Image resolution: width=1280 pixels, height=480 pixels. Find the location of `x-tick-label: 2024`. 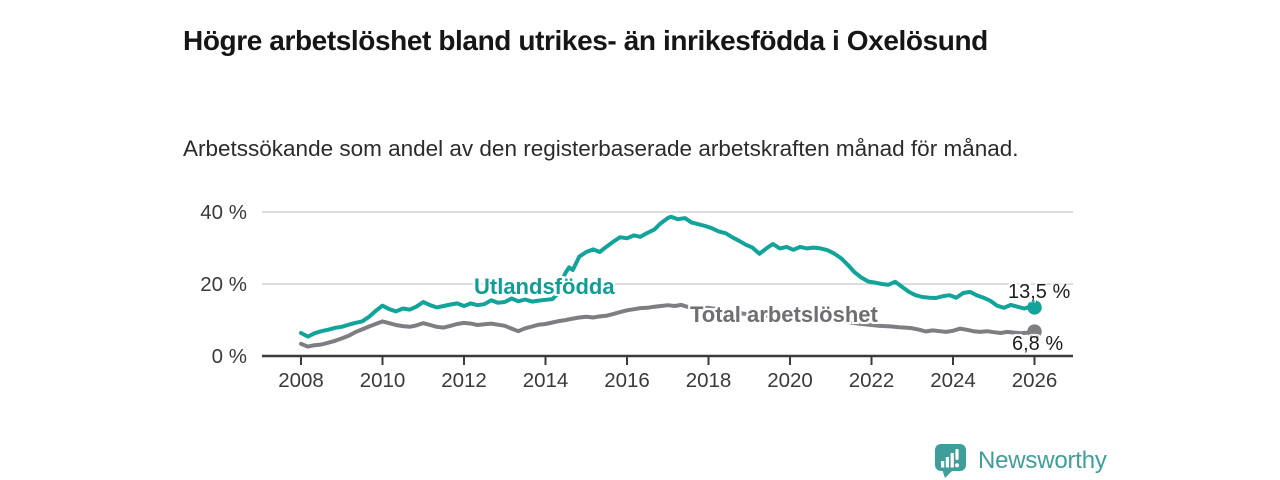

x-tick-label: 2024 is located at coordinates (953, 380).